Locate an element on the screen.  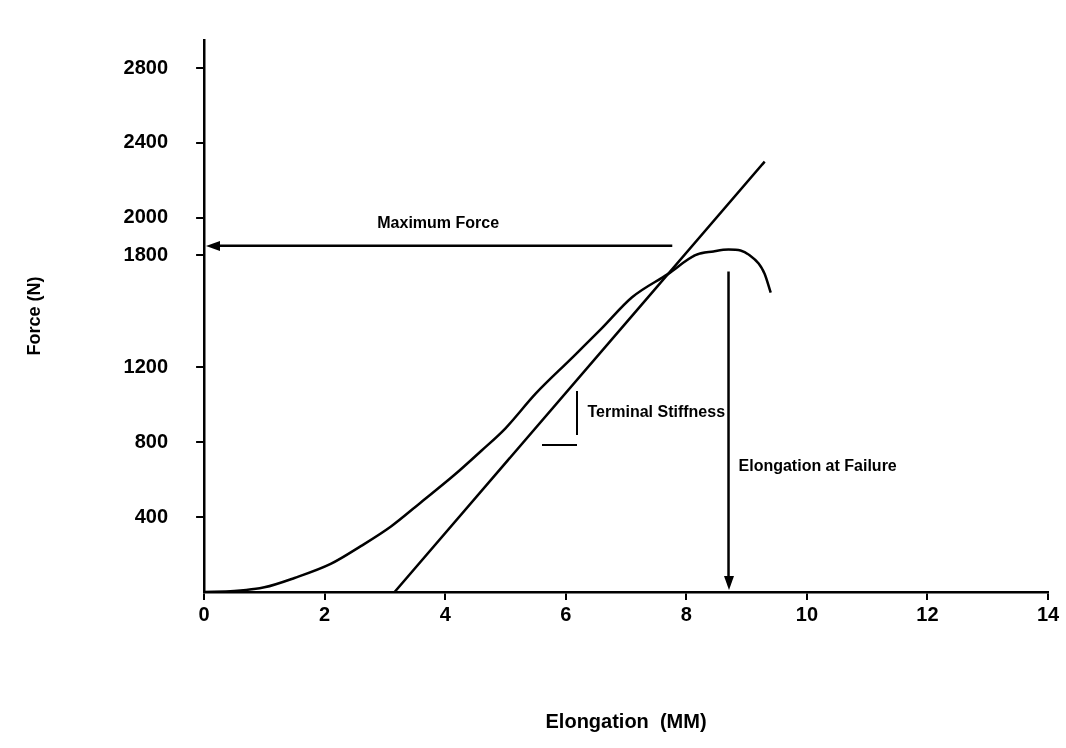
x-tick-label: 6 is located at coordinates (566, 613).